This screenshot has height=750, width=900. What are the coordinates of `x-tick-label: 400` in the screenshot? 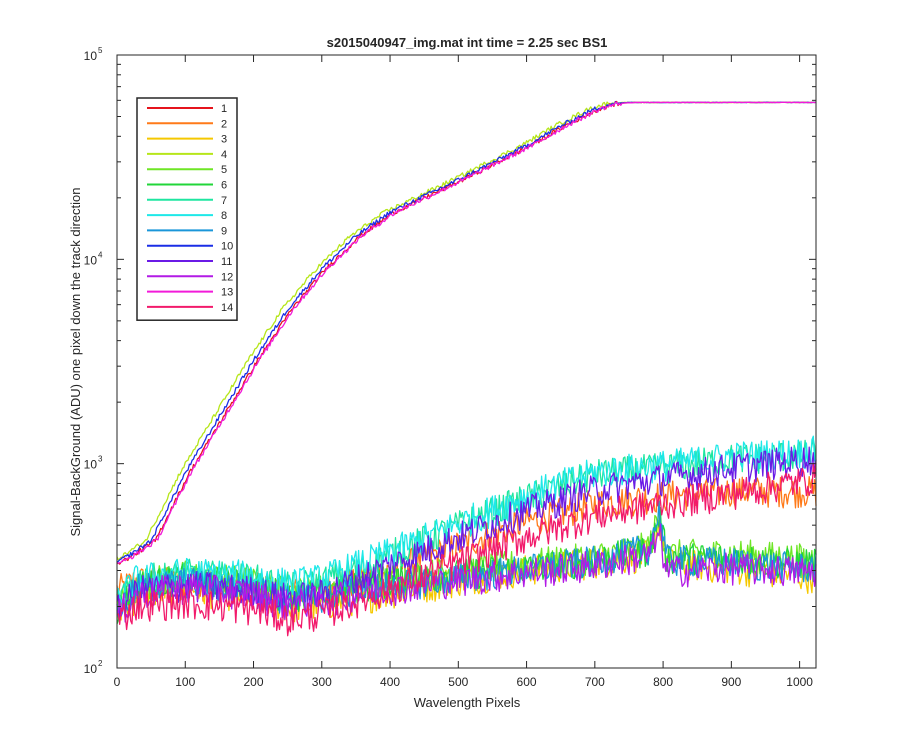 It's located at (390, 682).